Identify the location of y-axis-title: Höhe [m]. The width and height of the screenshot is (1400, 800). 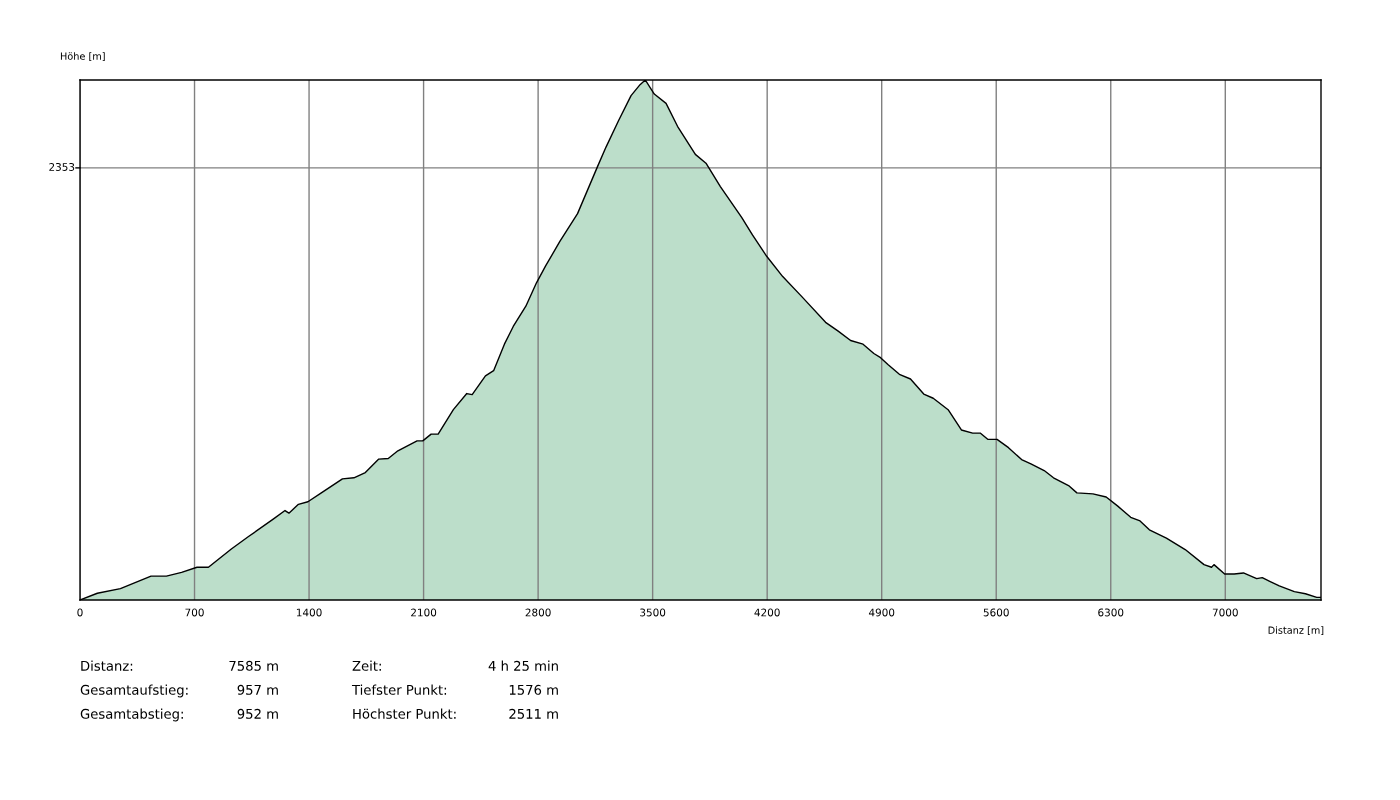
(82, 56).